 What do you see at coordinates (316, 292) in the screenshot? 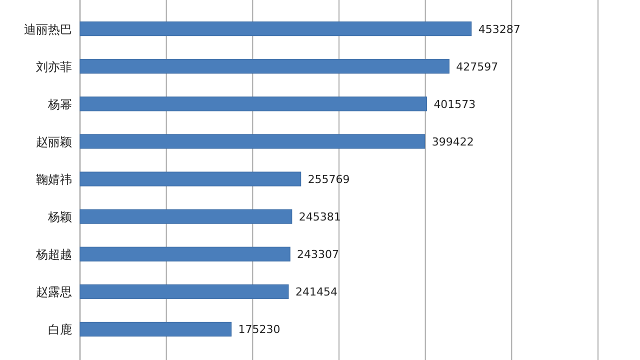
I see `data-label: 241454` at bounding box center [316, 292].